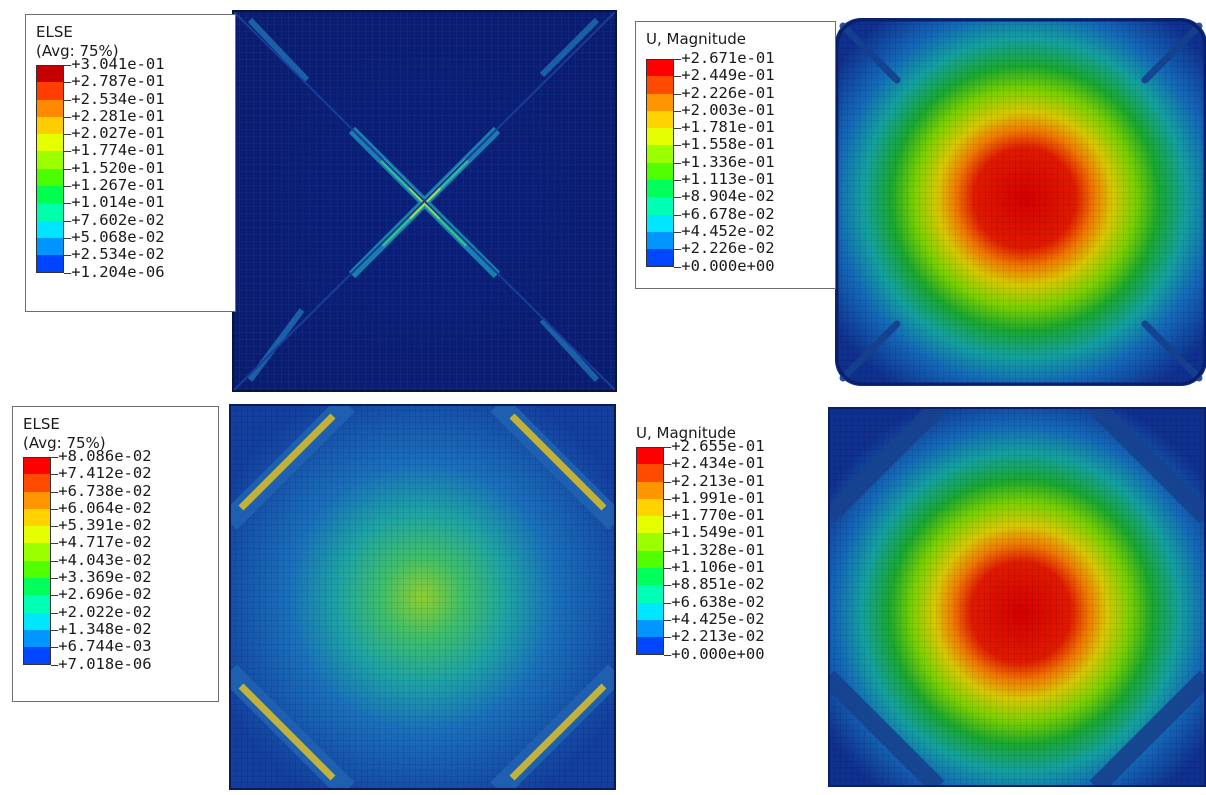 This screenshot has width=1206, height=795. I want to click on legend-value: +1.558e-01, so click(724, 145).